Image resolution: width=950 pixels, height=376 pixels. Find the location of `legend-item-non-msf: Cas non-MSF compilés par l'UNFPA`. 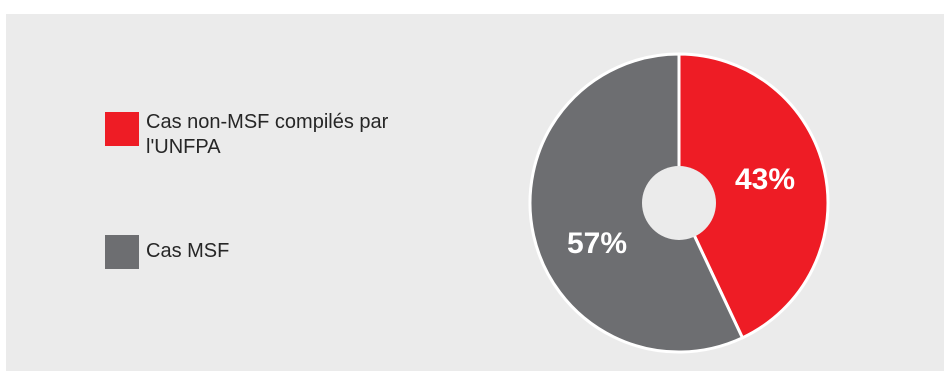

legend-item-non-msf: Cas non-MSF compilés par l'UNFPA is located at coordinates (275, 135).